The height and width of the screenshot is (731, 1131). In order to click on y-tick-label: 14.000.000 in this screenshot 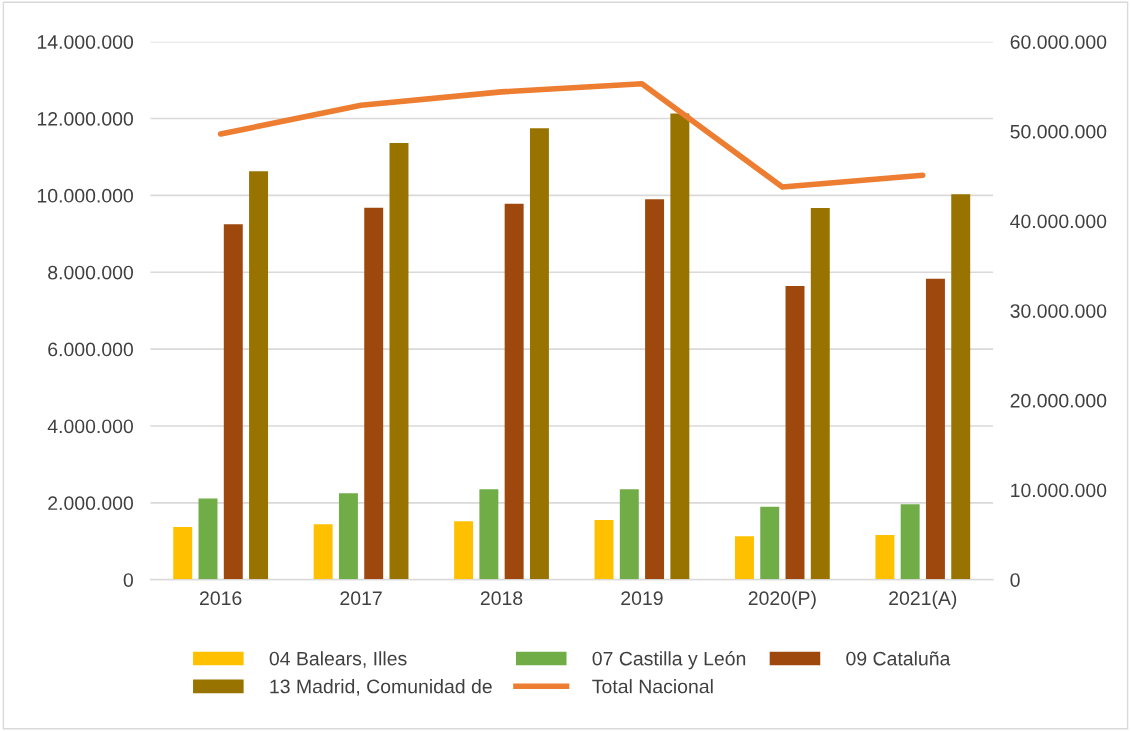, I will do `click(85, 42)`.